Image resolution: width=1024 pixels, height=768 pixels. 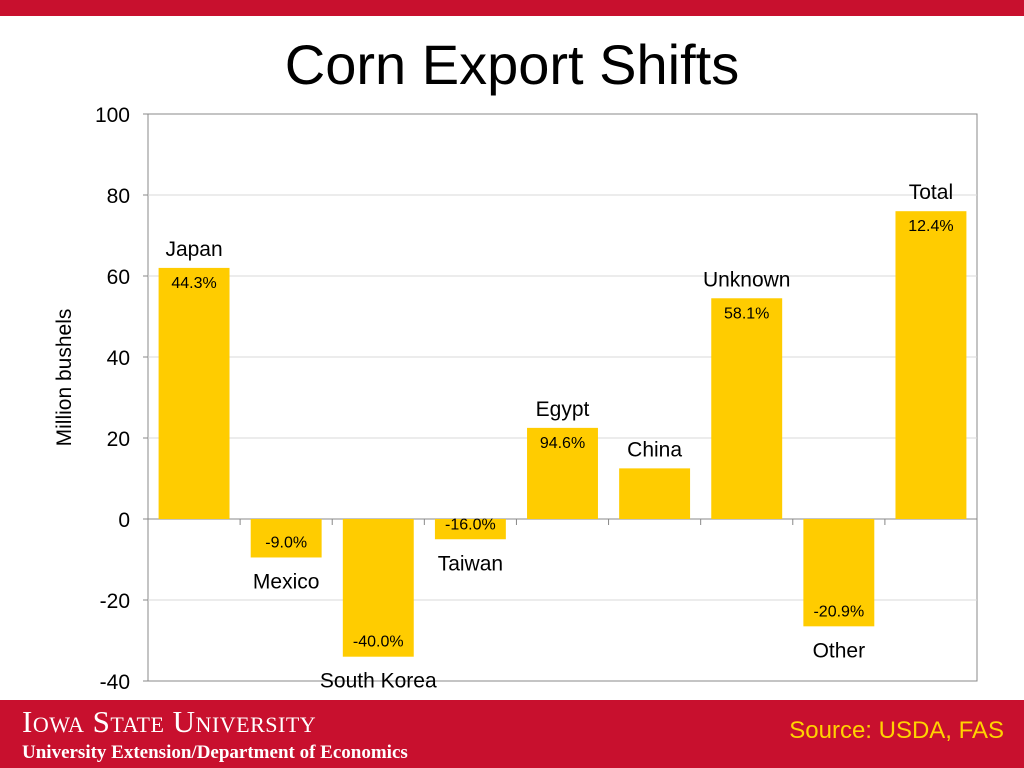 I want to click on category-label: Other, so click(x=839, y=650).